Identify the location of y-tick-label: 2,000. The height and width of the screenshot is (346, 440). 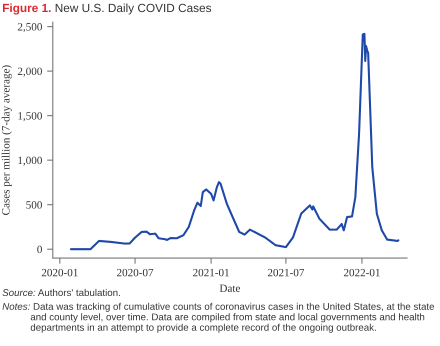
(30, 72).